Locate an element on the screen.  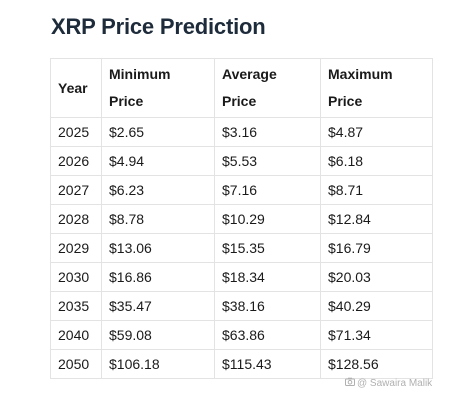
header-average-line1: Average is located at coordinates (249, 74).